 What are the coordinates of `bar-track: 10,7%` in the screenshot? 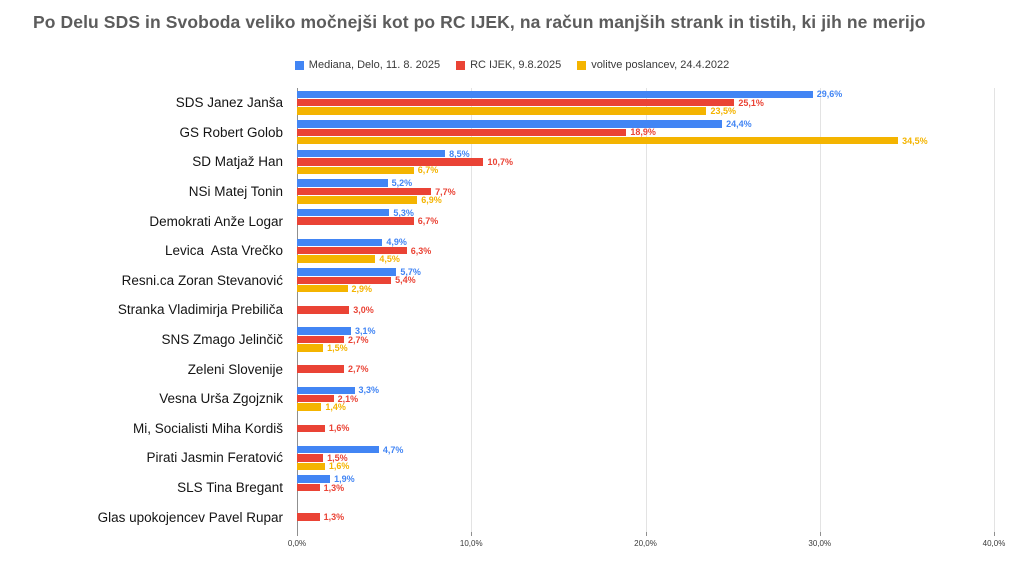 It's located at (645, 162).